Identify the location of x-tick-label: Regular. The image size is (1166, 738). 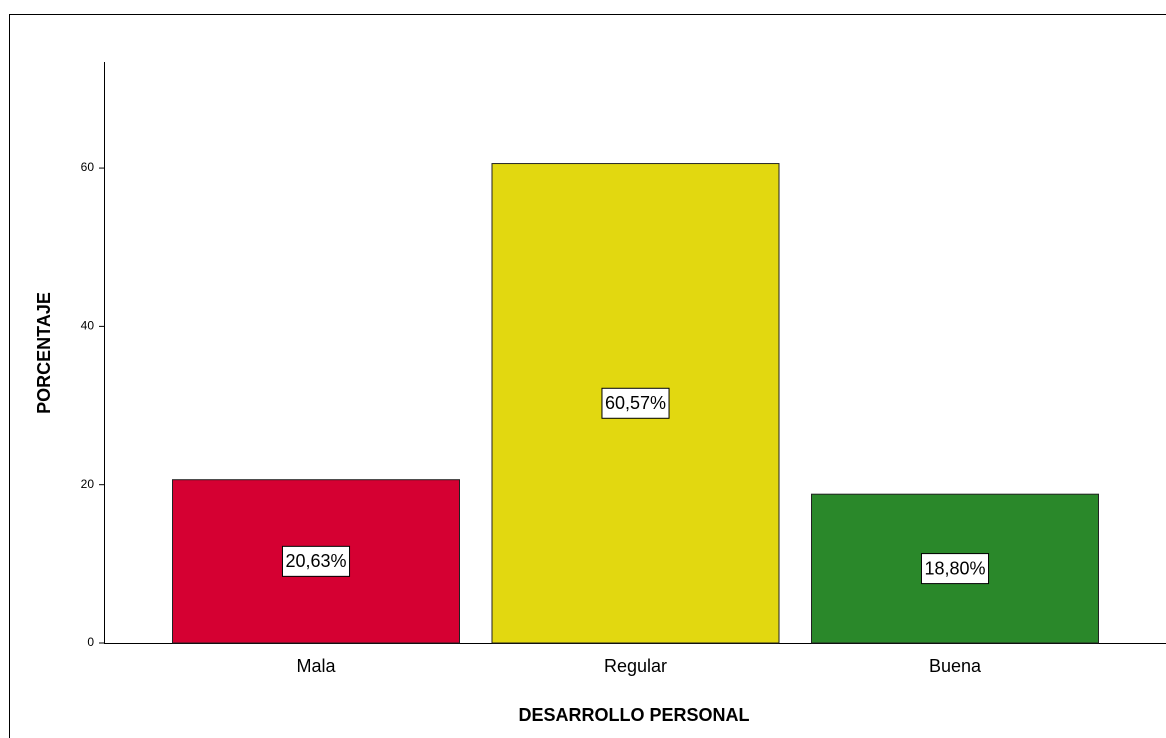
(635, 666).